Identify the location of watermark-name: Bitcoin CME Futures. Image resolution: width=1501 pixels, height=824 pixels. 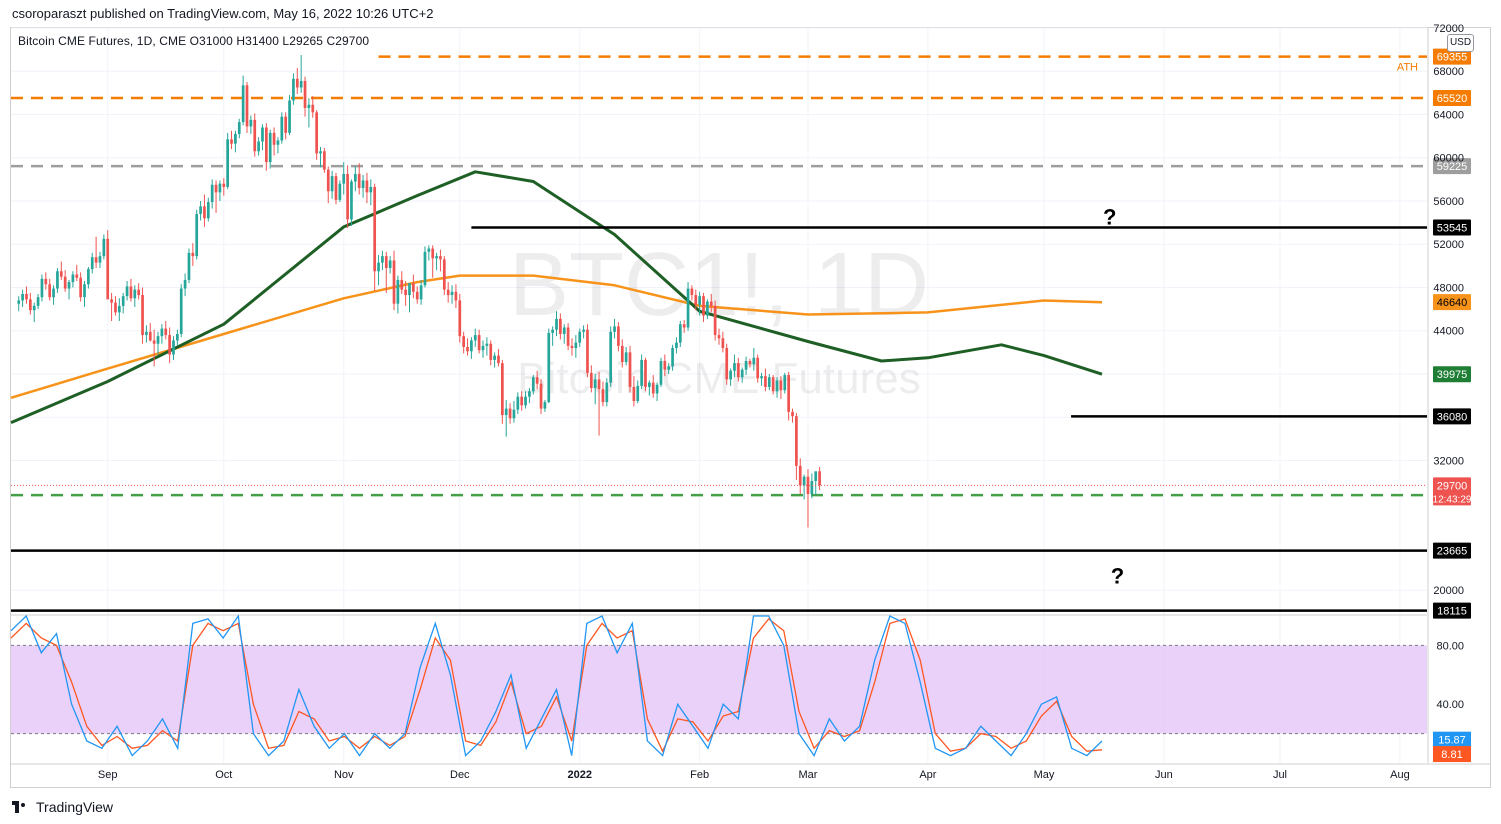
(718, 378).